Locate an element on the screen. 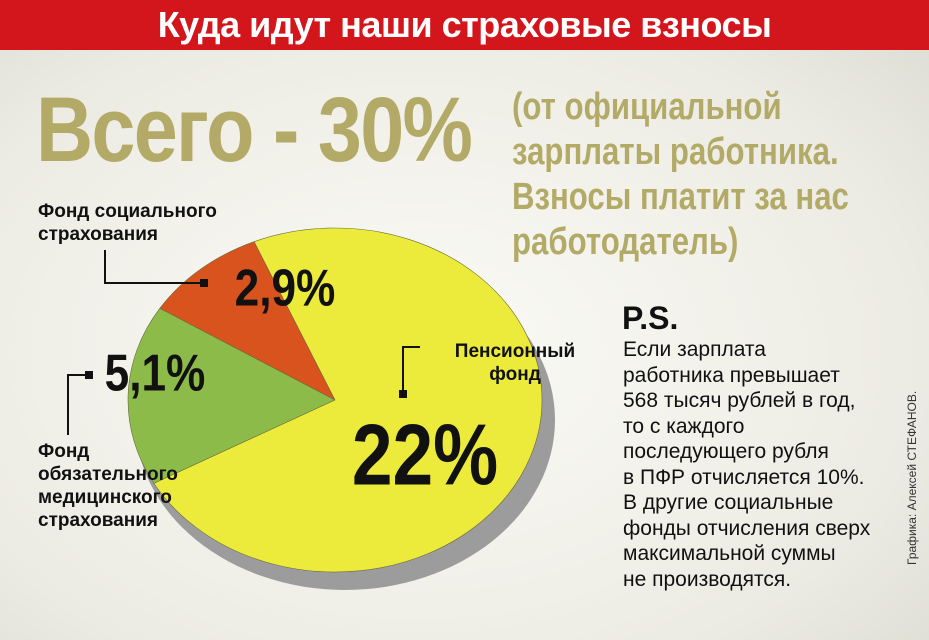 The image size is (929, 640). note-heading: P.S. is located at coordinates (650, 318).